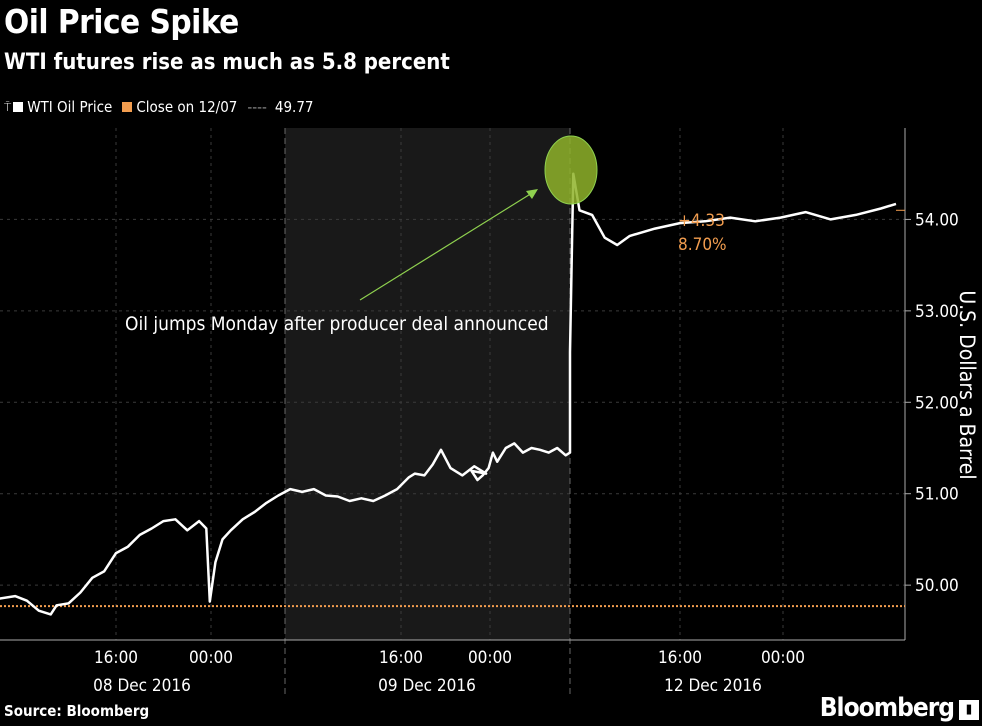  What do you see at coordinates (8, 106) in the screenshot?
I see `pin-icon: ⍑` at bounding box center [8, 106].